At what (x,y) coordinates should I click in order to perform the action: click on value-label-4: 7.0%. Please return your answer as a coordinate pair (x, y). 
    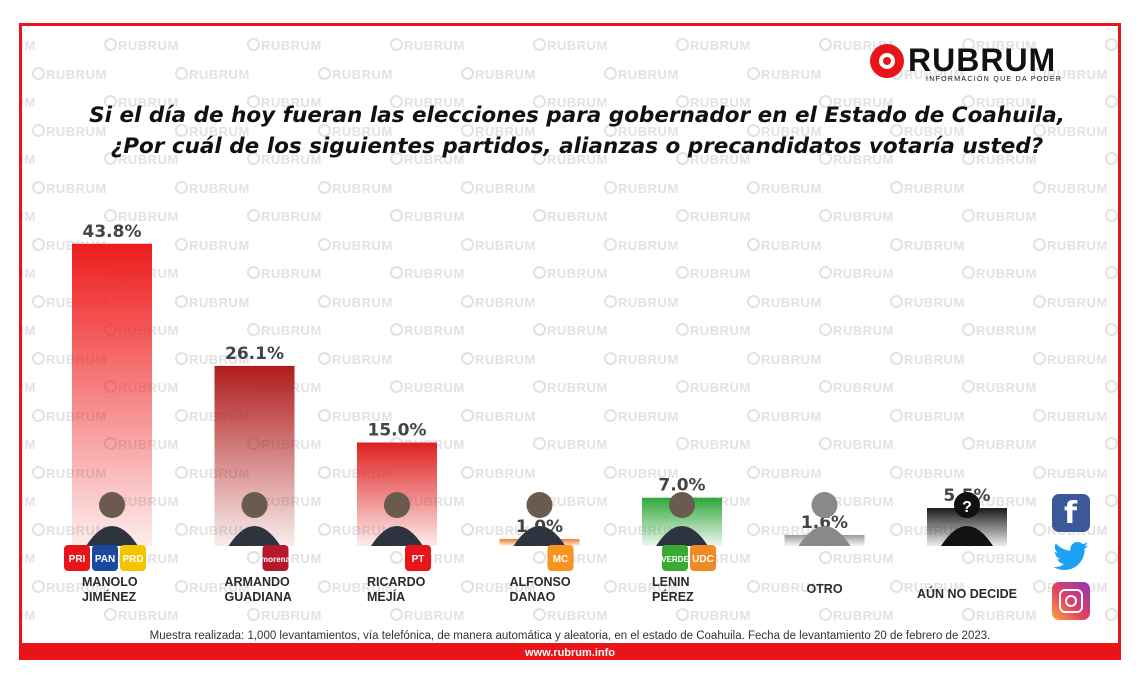
    Looking at the image, I should click on (681, 486).